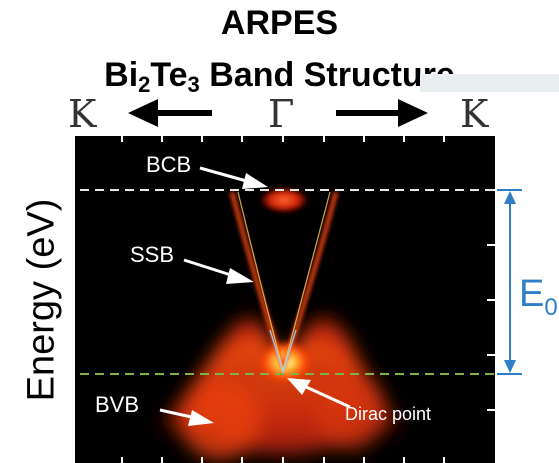  Describe the element at coordinates (169, 75) in the screenshot. I see `title-te: Te` at that location.